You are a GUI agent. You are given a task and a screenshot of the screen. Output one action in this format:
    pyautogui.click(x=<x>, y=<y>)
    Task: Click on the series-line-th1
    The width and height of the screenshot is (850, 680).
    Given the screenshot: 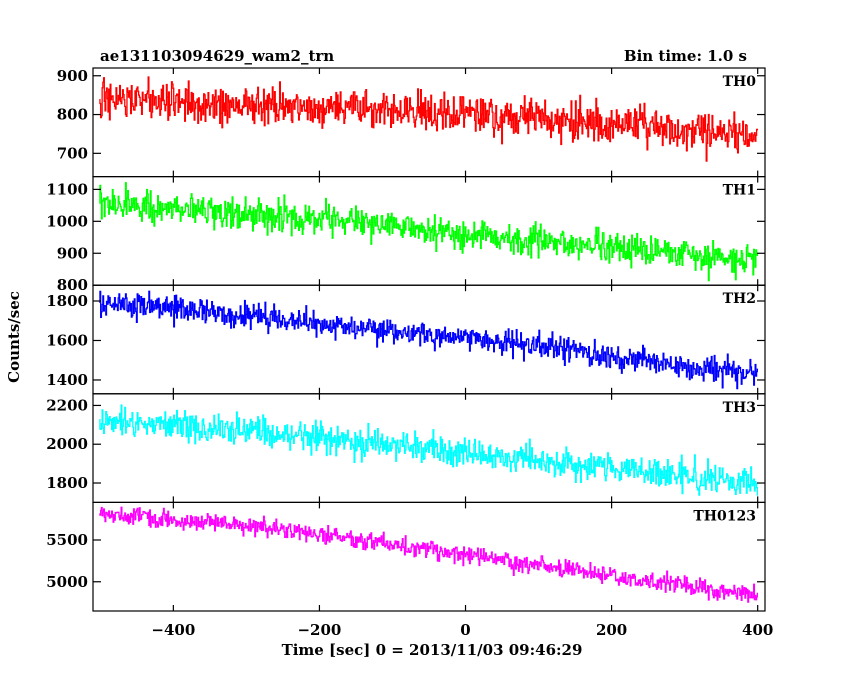 What is the action you would take?
    pyautogui.click(x=429, y=232)
    